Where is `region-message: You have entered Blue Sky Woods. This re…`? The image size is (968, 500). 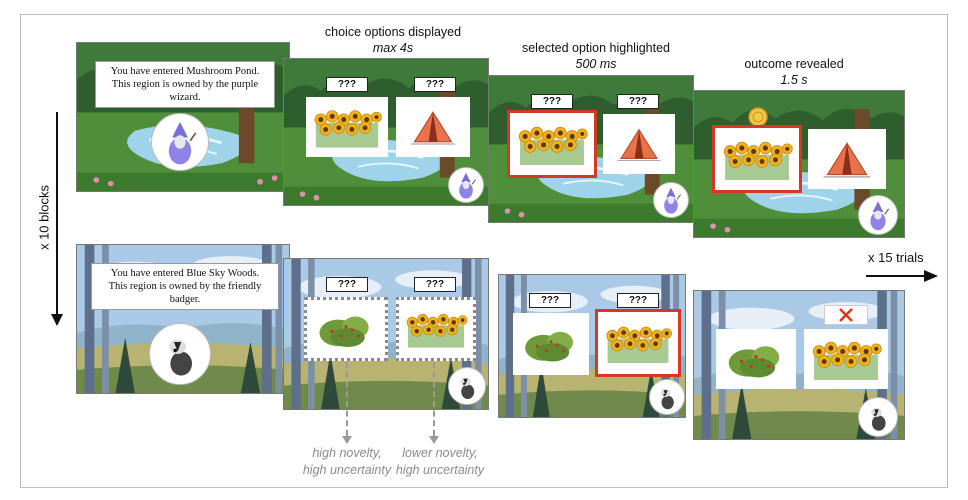 region-message: You have entered Blue Sky Woods. This re… is located at coordinates (185, 286).